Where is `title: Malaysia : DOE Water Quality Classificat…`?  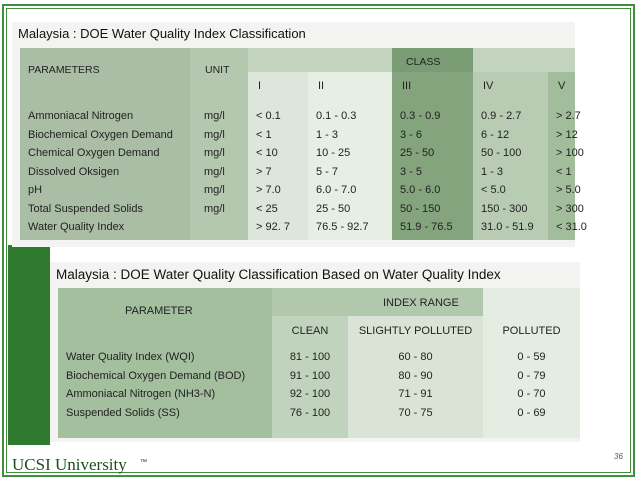
title: Malaysia : DOE Water Quality Classificat… is located at coordinates (278, 274).